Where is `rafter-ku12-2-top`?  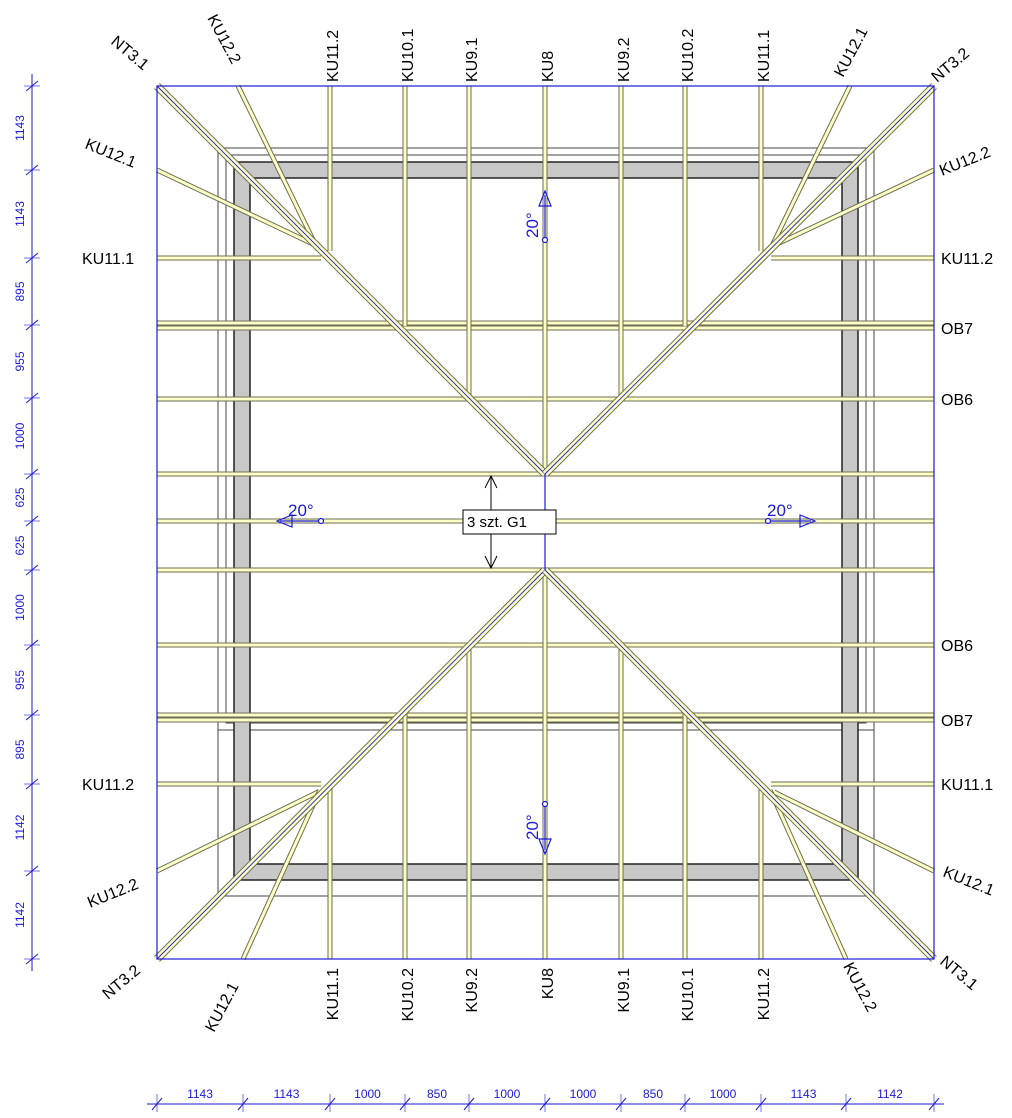
rafter-ku12-2-top is located at coordinates (278, 168).